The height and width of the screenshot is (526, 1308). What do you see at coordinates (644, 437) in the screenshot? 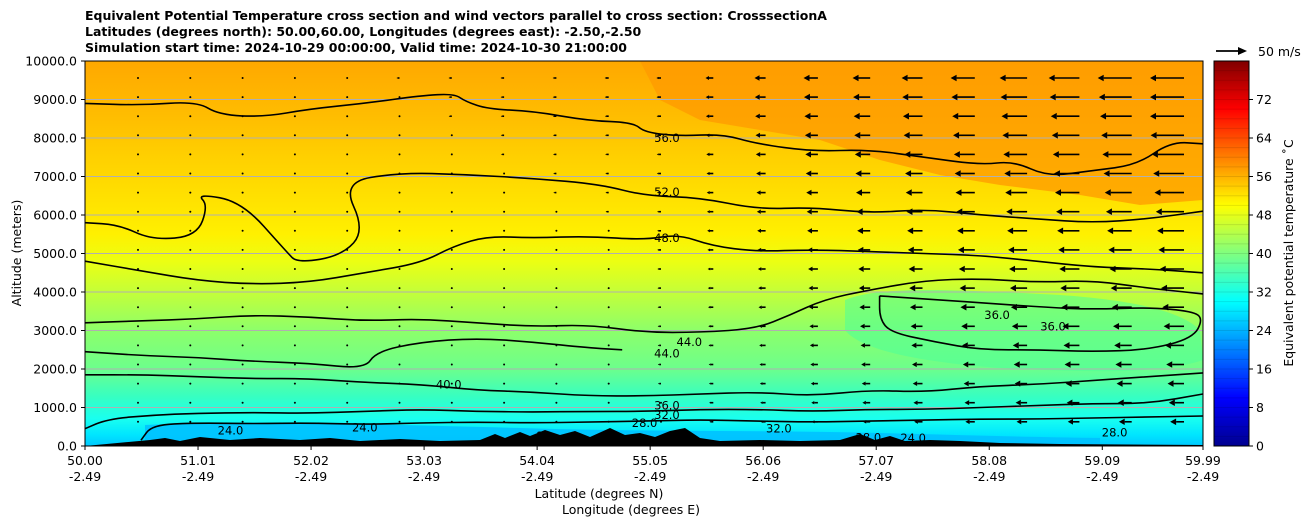
I see `terrain-silhouette` at bounding box center [644, 437].